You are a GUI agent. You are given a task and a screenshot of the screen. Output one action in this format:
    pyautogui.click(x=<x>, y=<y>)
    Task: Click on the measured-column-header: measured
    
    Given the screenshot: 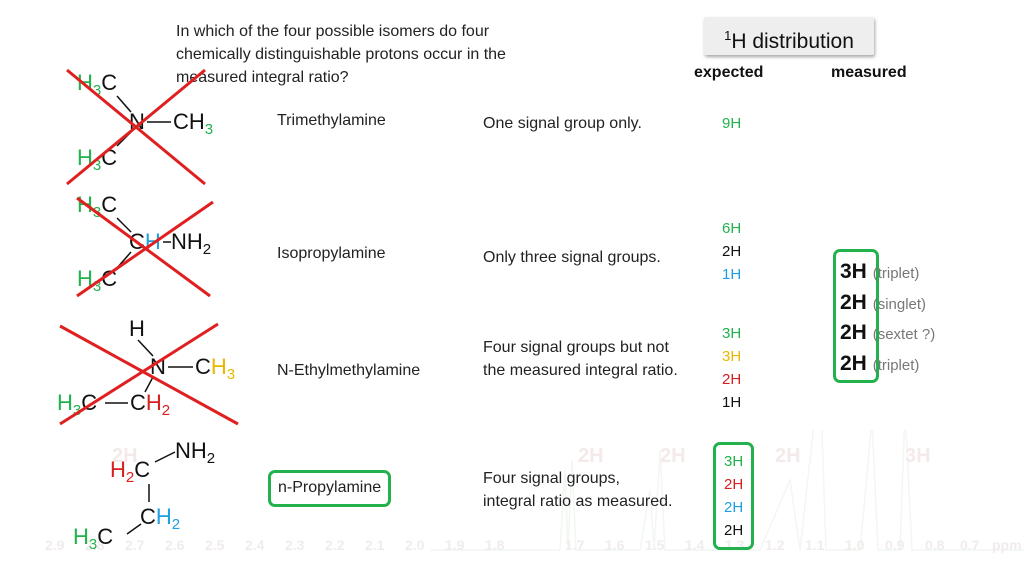 What is the action you would take?
    pyautogui.click(x=869, y=72)
    